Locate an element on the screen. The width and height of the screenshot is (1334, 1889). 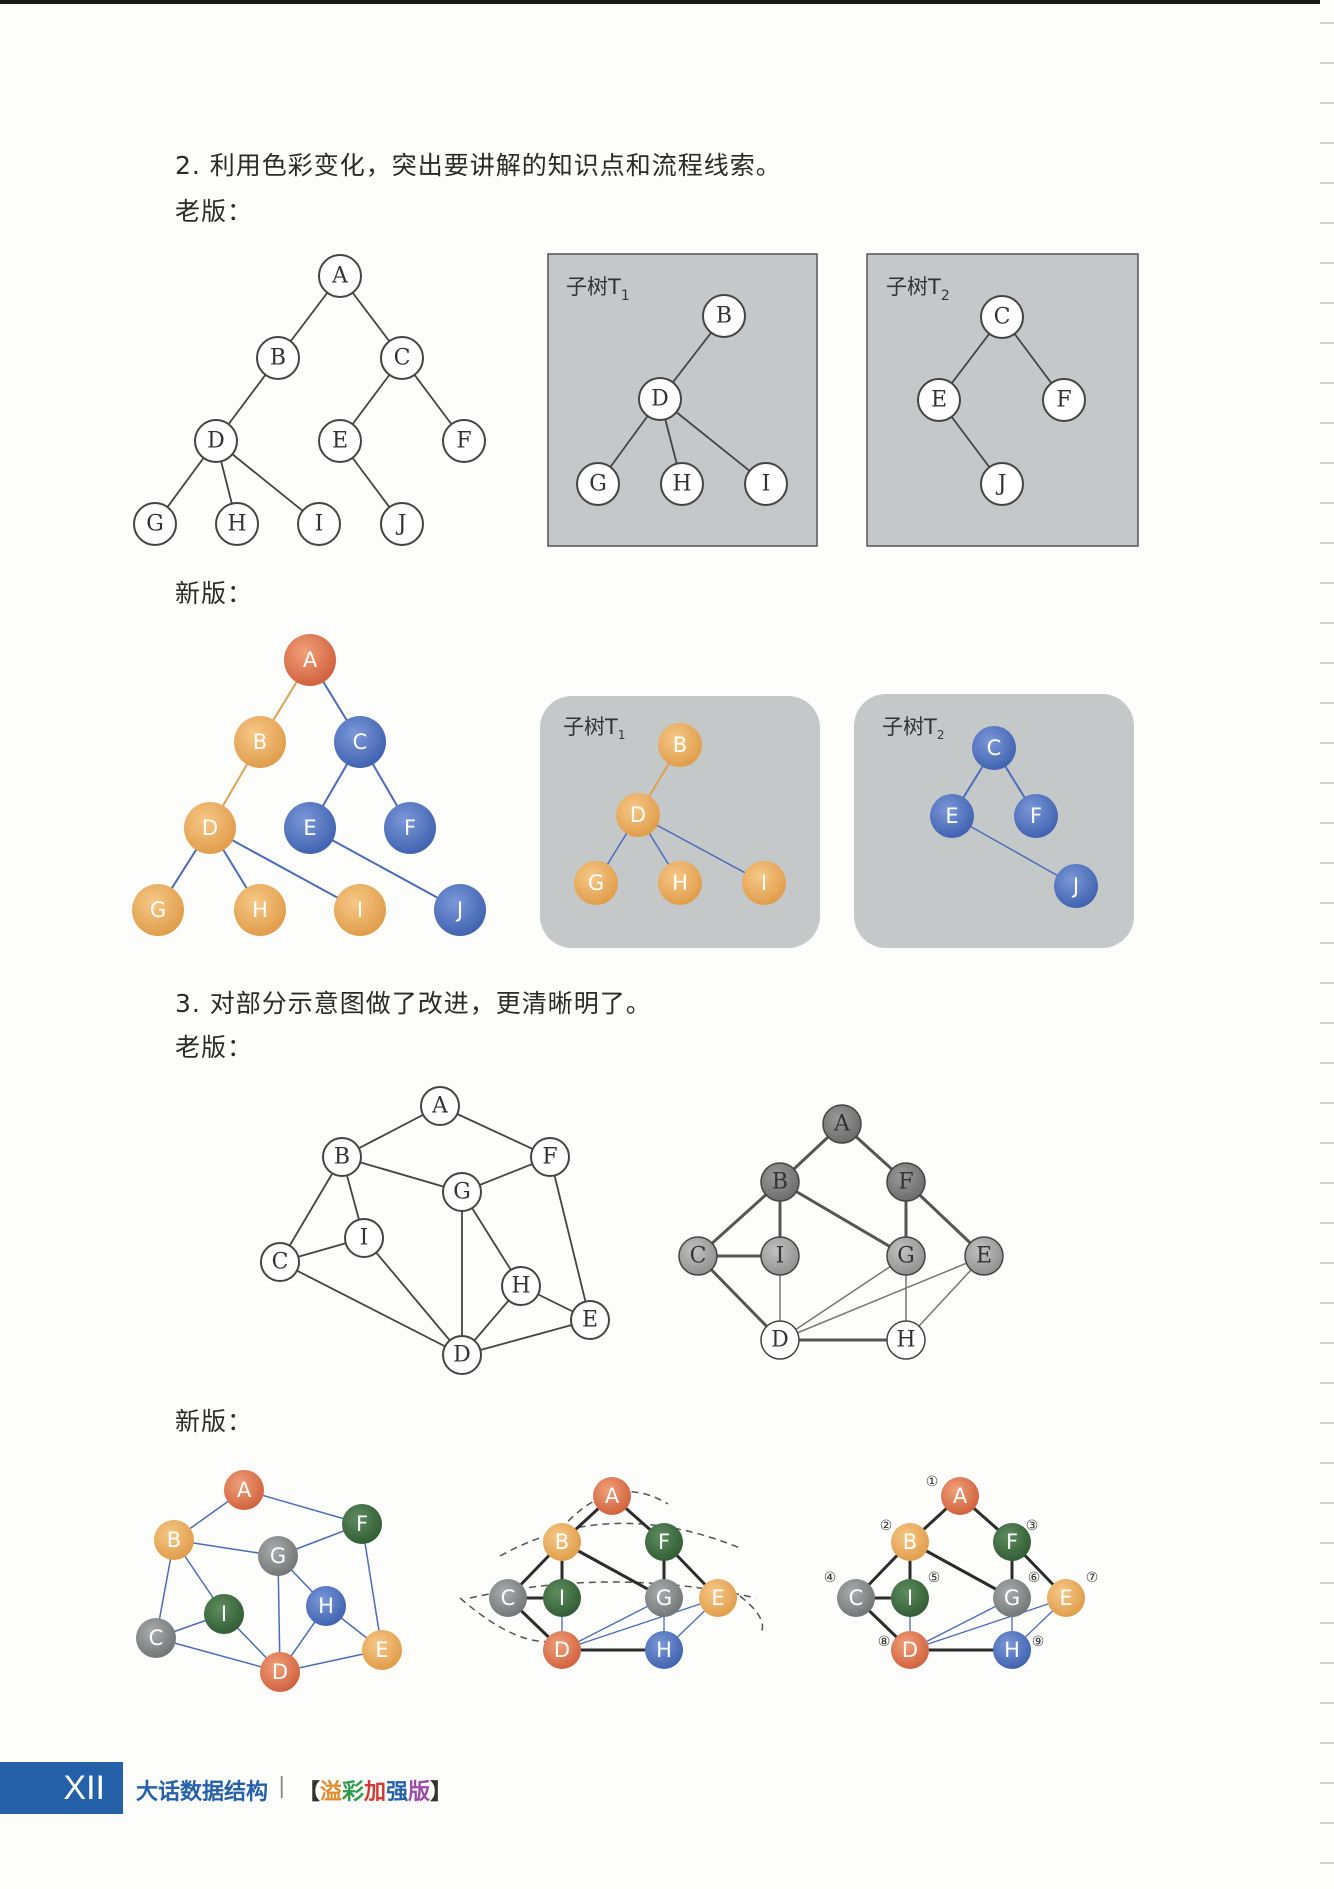
circled-number-9: ⑨ is located at coordinates (1038, 1642).